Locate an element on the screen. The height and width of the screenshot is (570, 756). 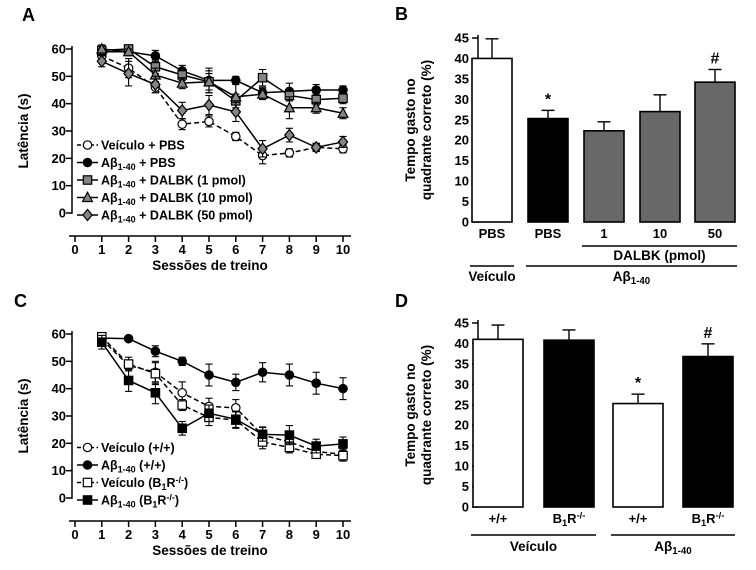
panel-d-letter: D is located at coordinates (401, 301).